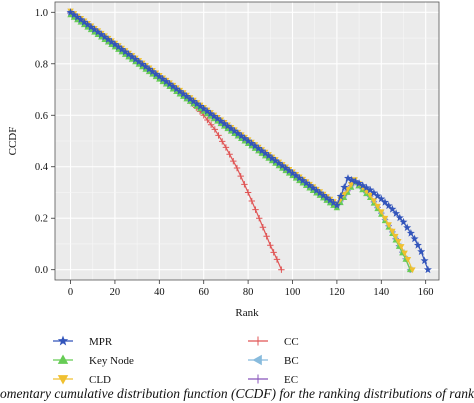  I want to click on legend-item-key-node: Key Node, so click(93, 360).